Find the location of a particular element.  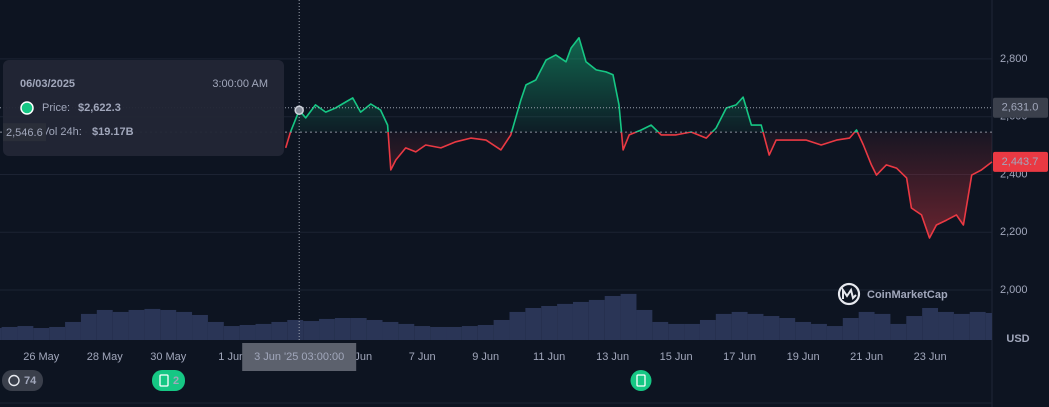

last-price-label: 2,443.7 is located at coordinates (1020, 162).